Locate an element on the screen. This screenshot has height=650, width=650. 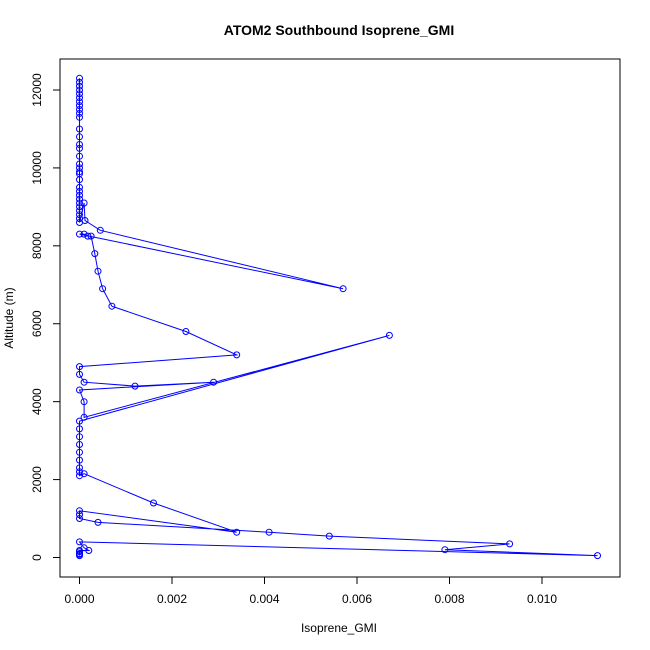
y-tick-label: 12000 is located at coordinates (37, 90).